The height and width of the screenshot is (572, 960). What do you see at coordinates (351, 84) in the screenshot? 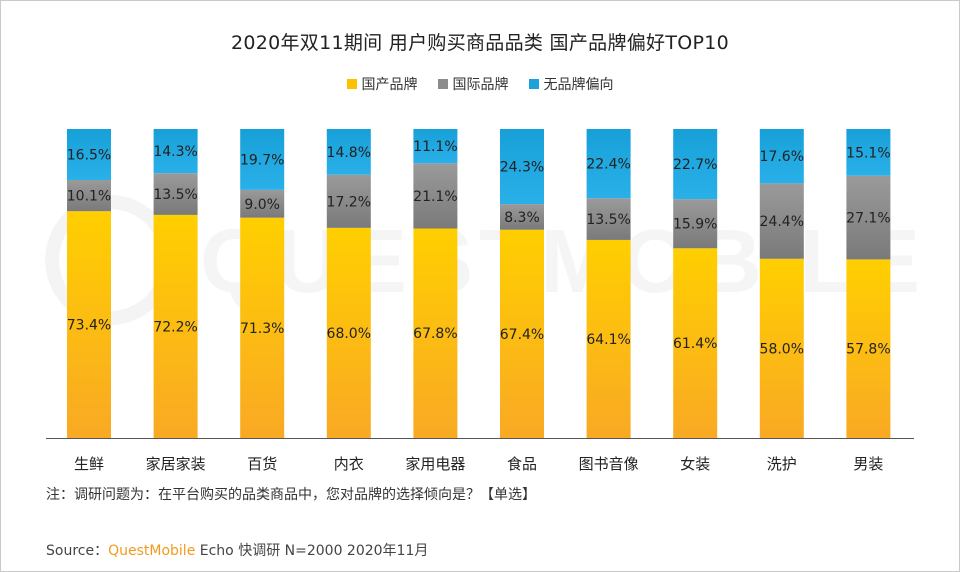
I see `legend-swatch-domestic` at bounding box center [351, 84].